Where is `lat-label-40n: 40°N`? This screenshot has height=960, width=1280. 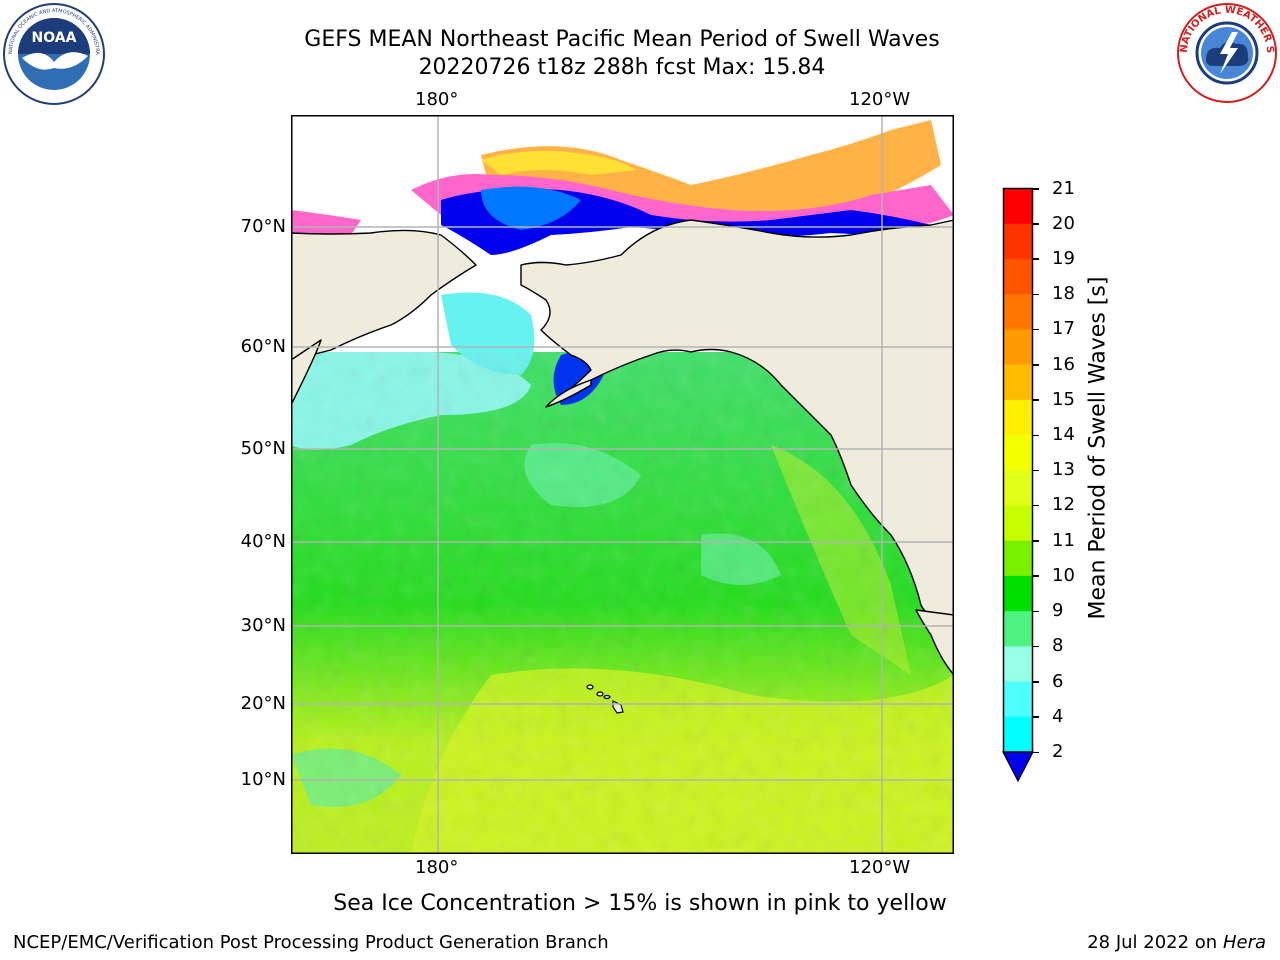
lat-label-40n: 40°N is located at coordinates (263, 541).